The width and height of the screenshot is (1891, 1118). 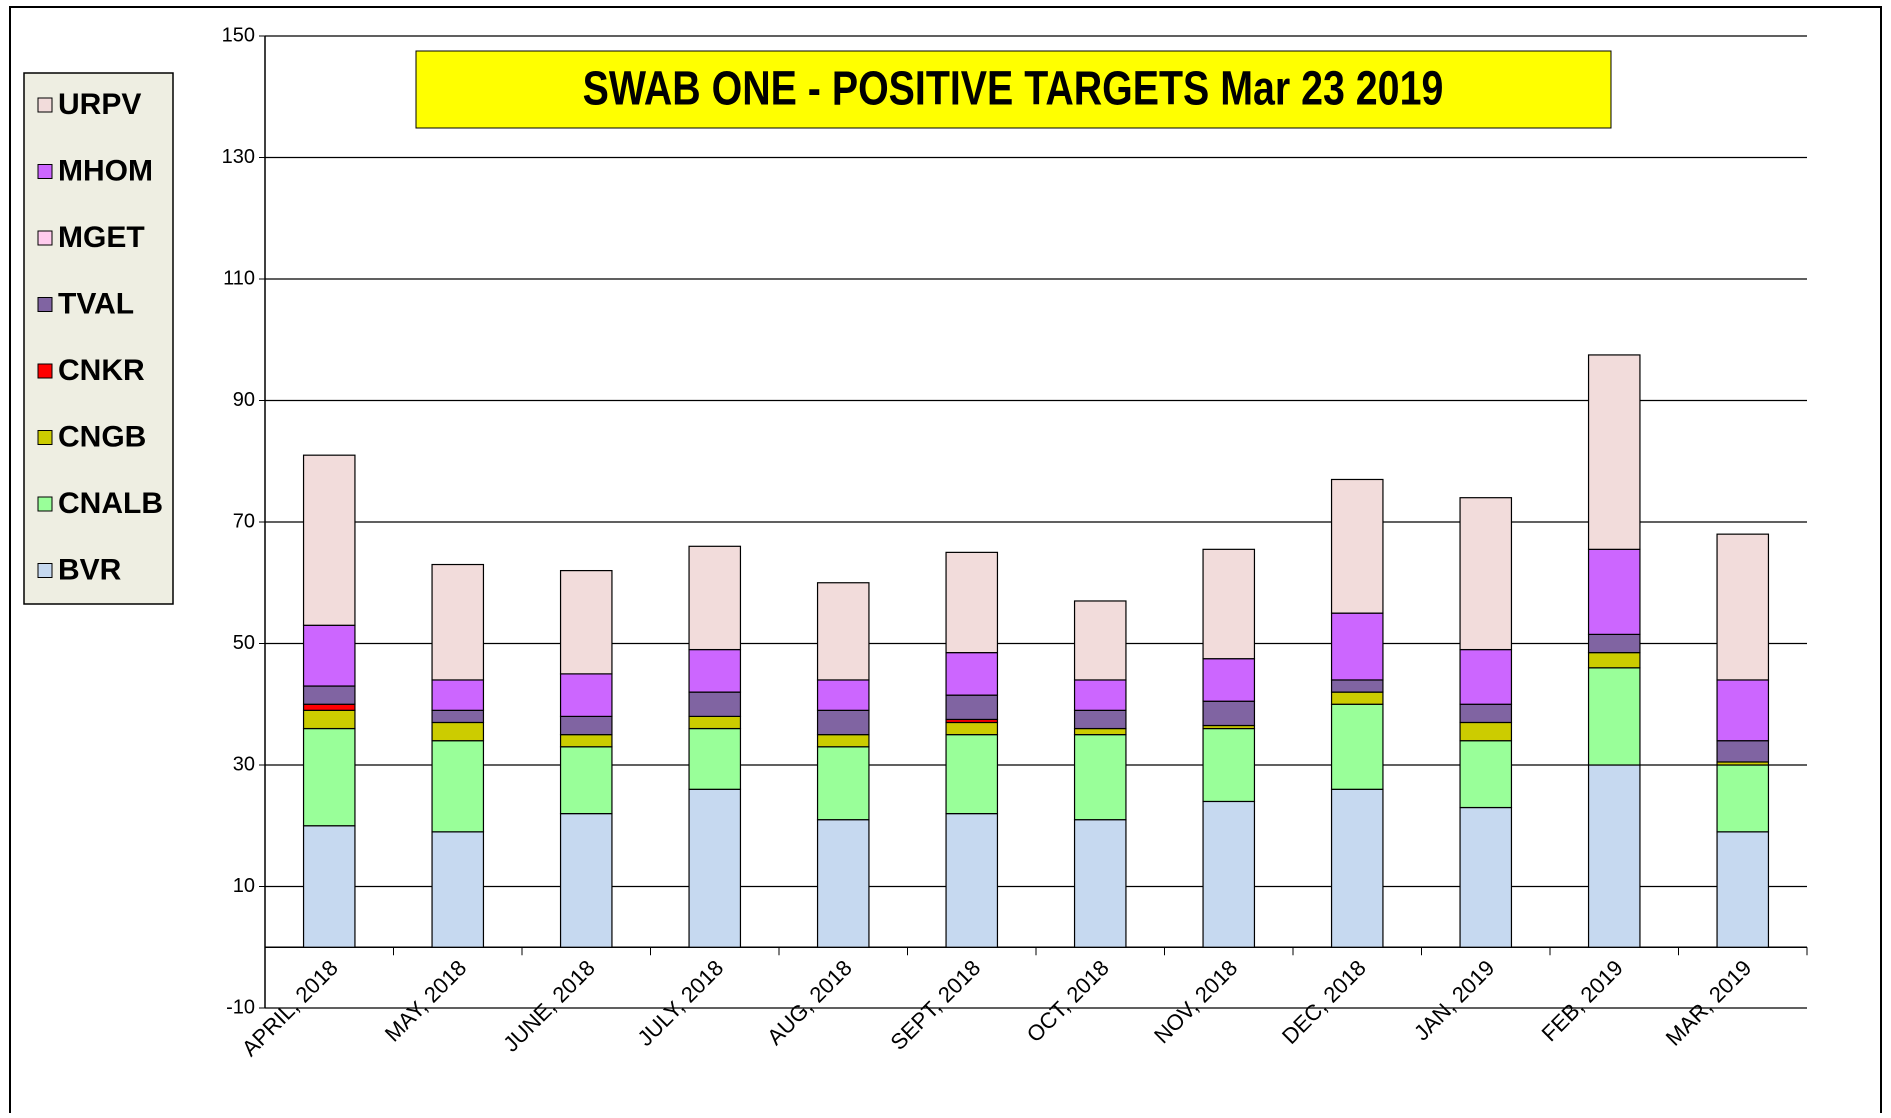 I want to click on legend-label: CNALB, so click(x=110, y=503).